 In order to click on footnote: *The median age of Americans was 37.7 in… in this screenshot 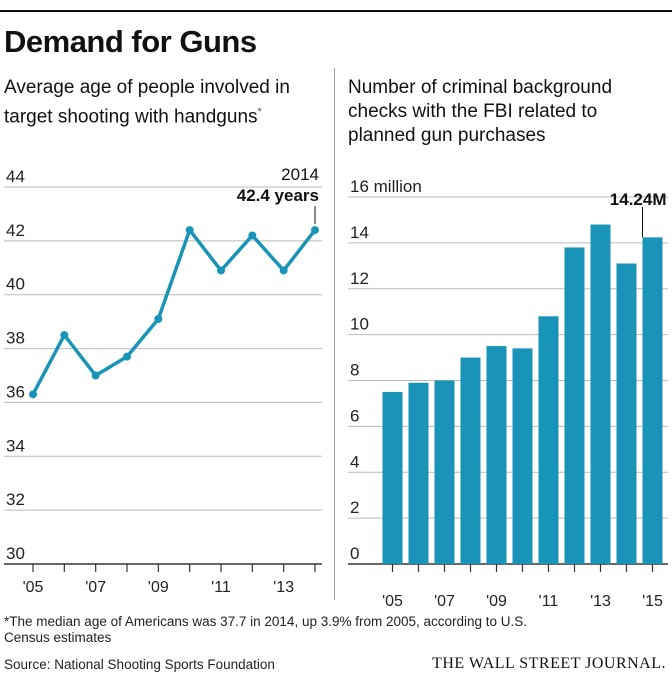, I will do `click(284, 630)`.